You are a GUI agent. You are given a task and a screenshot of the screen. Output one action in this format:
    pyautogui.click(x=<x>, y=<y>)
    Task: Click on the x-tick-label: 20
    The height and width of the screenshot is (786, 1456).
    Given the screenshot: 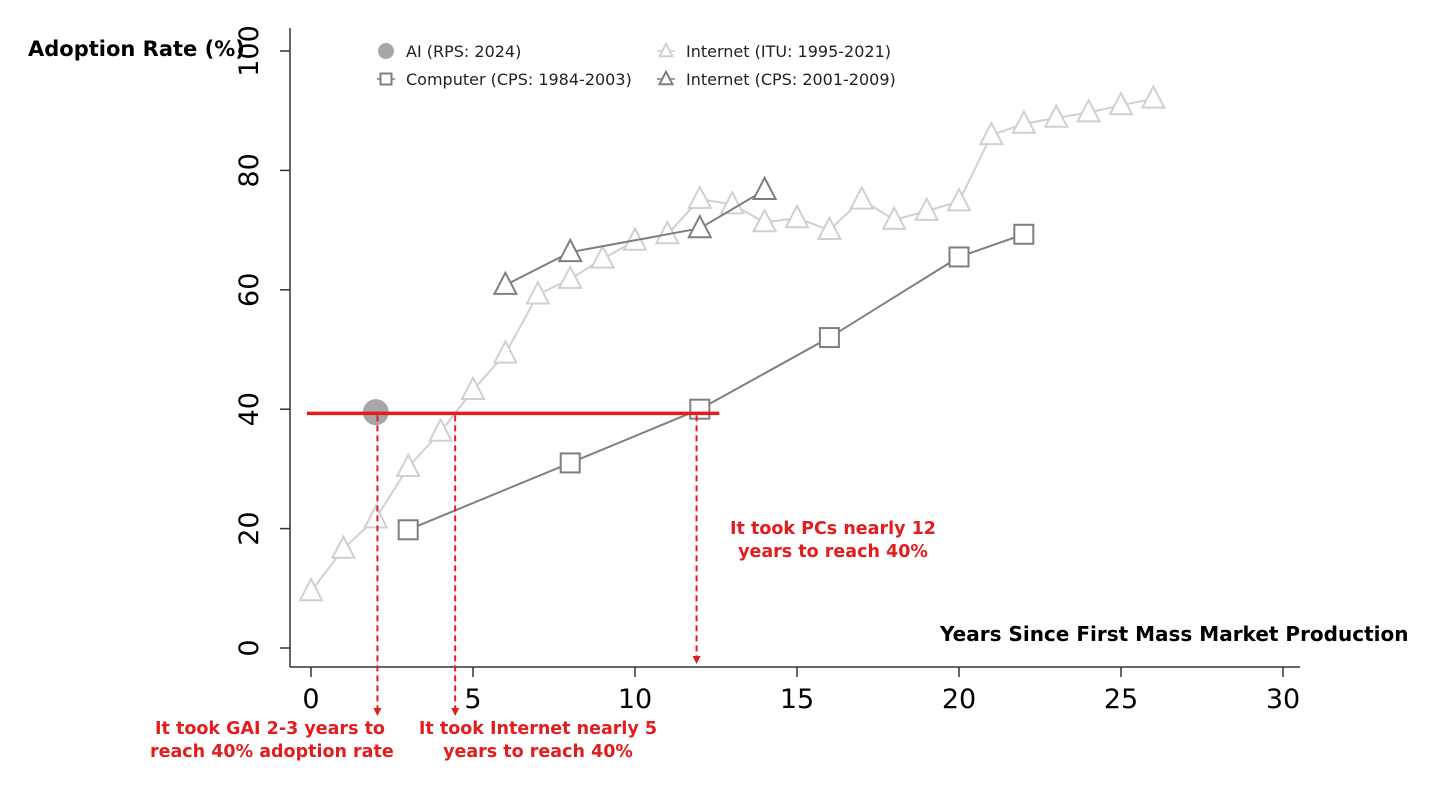 What is the action you would take?
    pyautogui.click(x=959, y=699)
    